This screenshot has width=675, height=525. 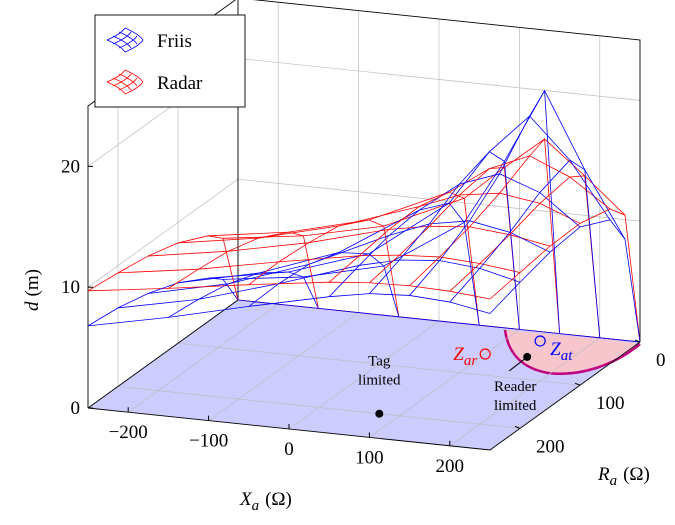 I want to click on x-tick-label: 0, so click(x=289, y=449).